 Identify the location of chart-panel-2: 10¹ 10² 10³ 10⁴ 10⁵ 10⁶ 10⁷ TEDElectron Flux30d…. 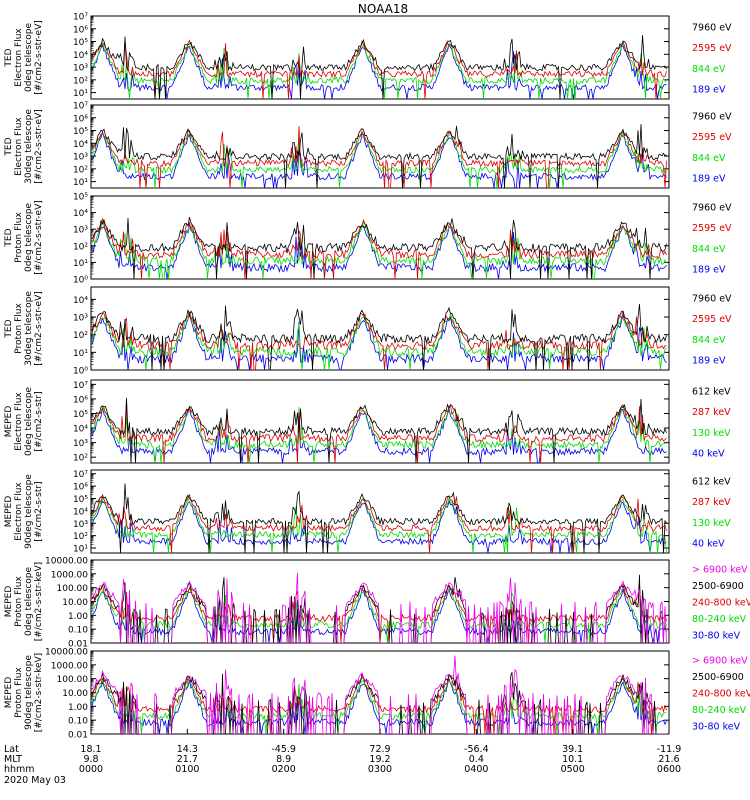
(368, 145).